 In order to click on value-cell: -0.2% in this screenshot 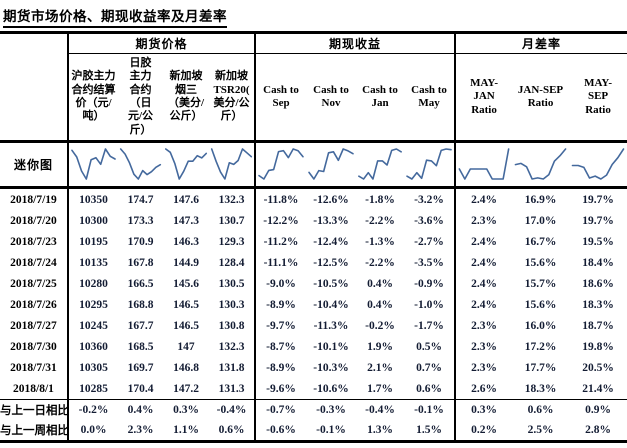, I will do `click(380, 325)`.